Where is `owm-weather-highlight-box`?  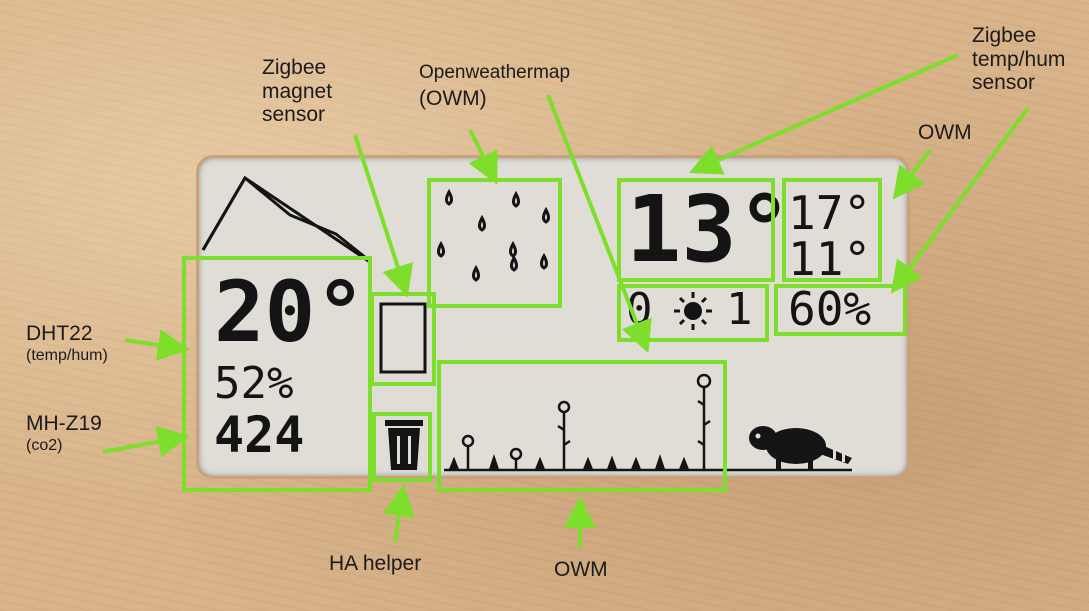 owm-weather-highlight-box is located at coordinates (693, 313).